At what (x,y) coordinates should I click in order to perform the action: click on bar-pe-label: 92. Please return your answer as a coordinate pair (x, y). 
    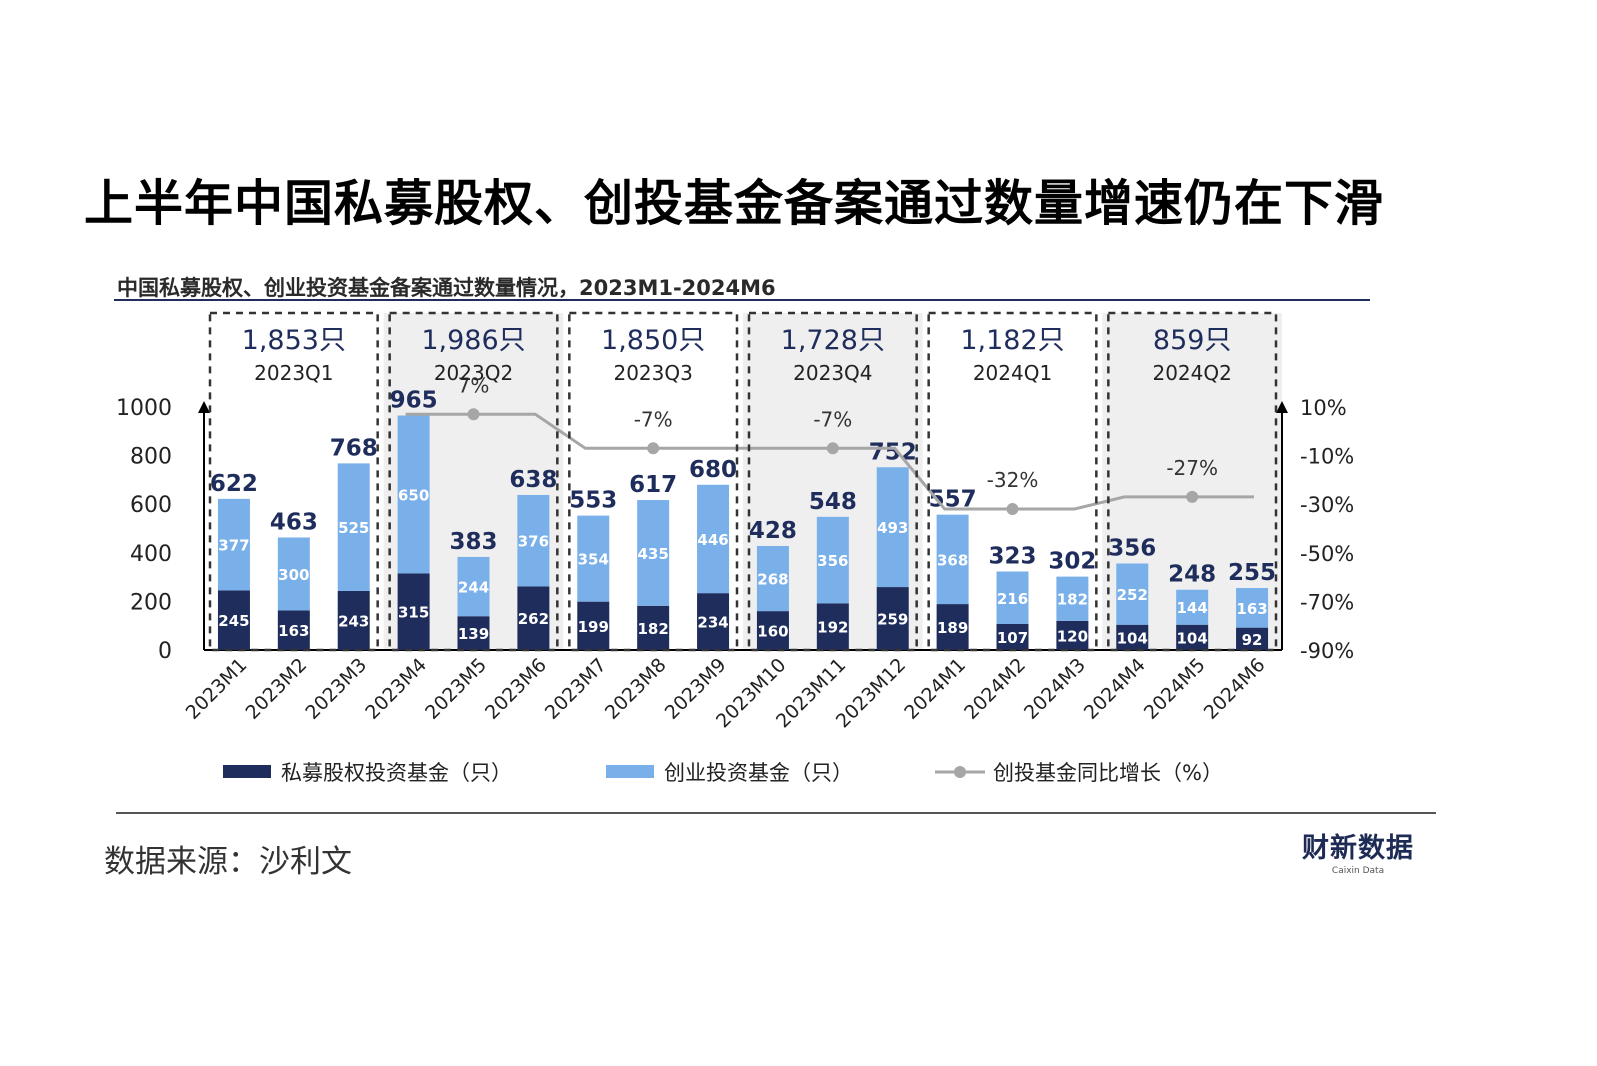
    Looking at the image, I should click on (1252, 640).